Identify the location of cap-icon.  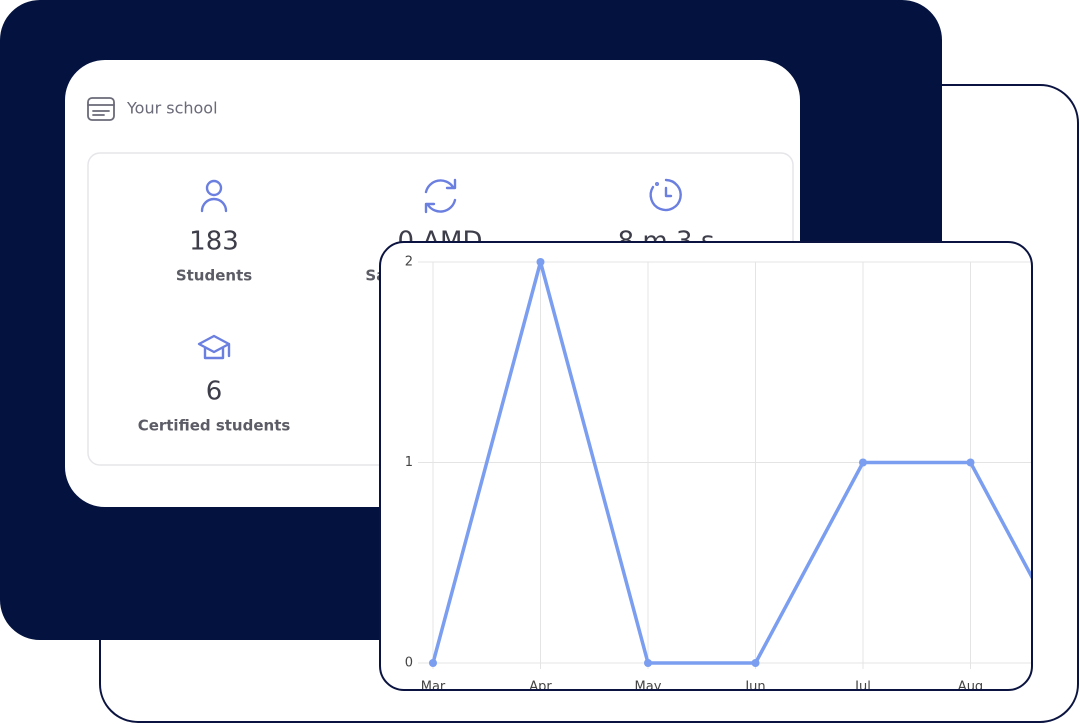
(214, 347).